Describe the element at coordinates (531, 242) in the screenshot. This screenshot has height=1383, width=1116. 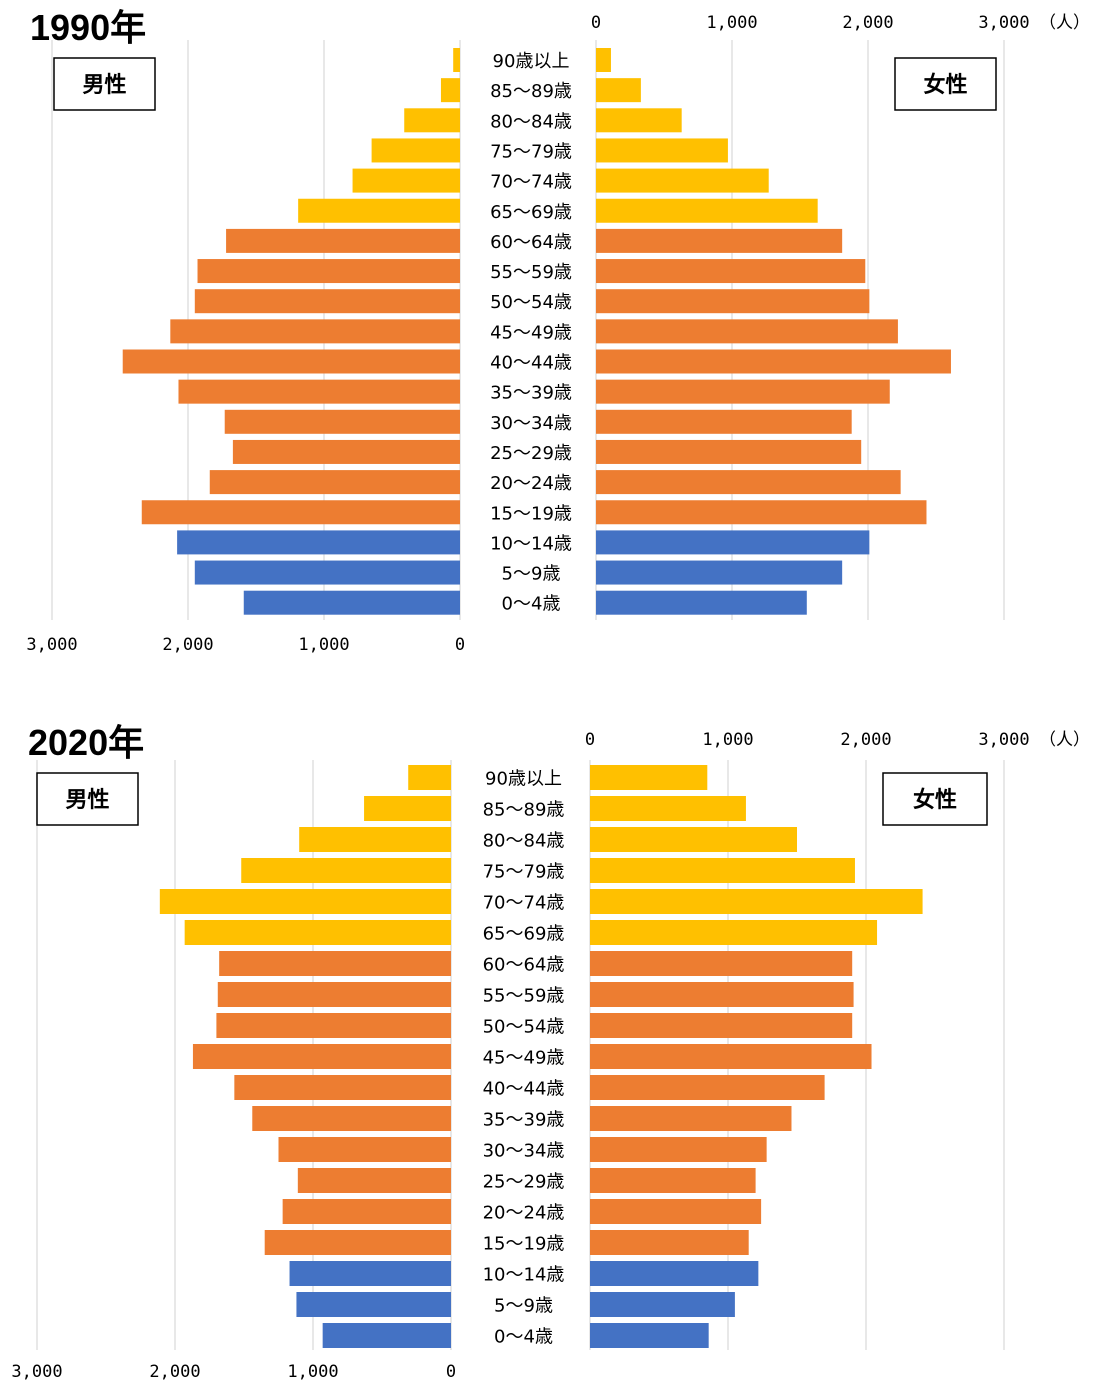
I see `chart-0-age-label: 60～64歳` at that location.